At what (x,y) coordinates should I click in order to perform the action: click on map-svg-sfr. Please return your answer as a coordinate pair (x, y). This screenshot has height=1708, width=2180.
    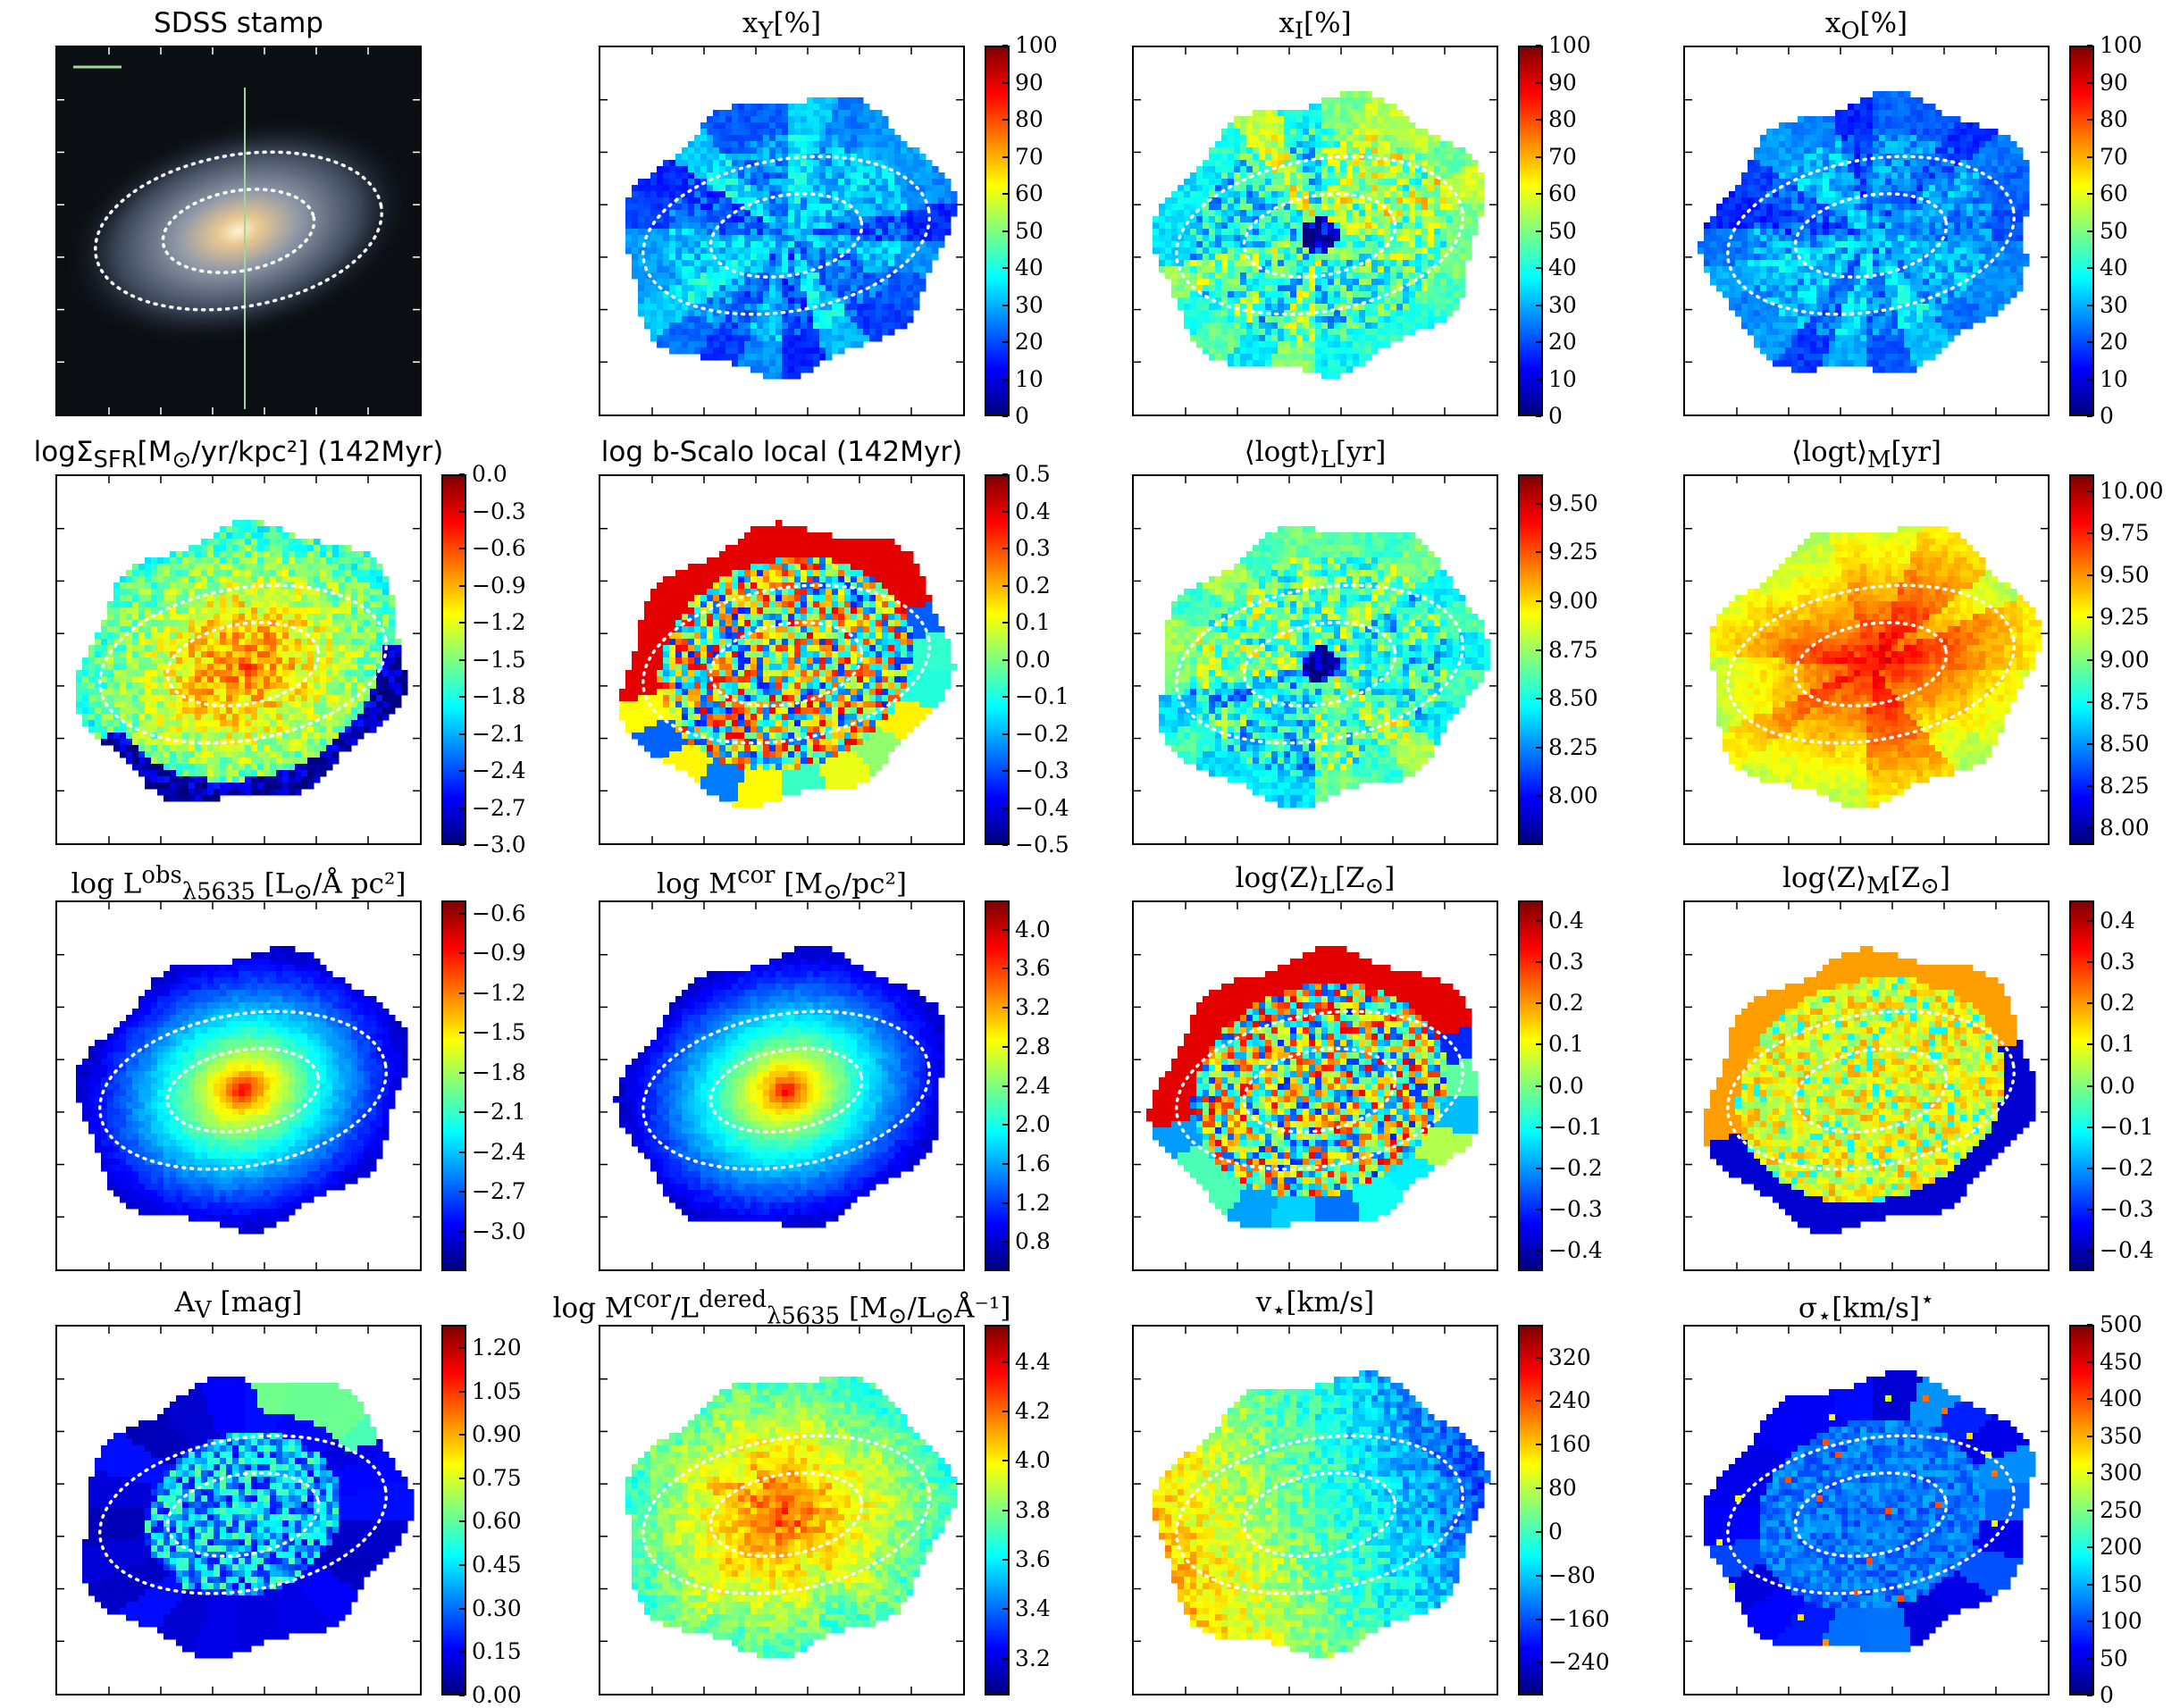
    Looking at the image, I should click on (238, 659).